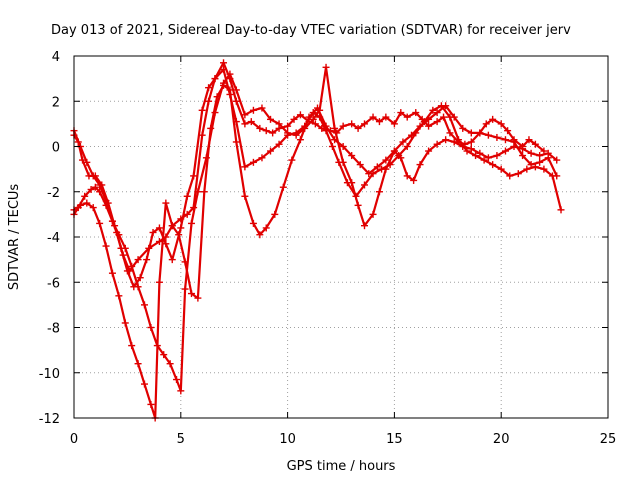 The height and width of the screenshot is (480, 640). What do you see at coordinates (53, 193) in the screenshot?
I see `y-tick-label: -2` at bounding box center [53, 193].